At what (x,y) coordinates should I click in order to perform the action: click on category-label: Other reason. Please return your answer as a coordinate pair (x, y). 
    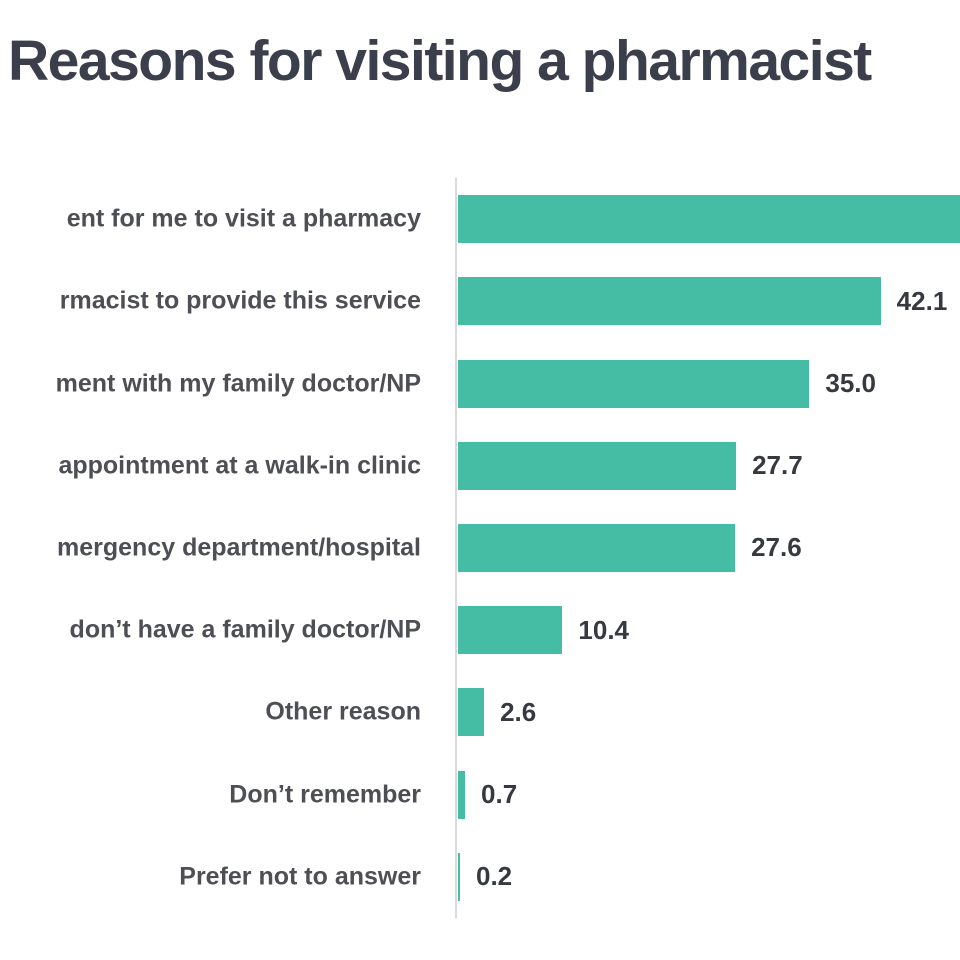
    Looking at the image, I should click on (343, 711).